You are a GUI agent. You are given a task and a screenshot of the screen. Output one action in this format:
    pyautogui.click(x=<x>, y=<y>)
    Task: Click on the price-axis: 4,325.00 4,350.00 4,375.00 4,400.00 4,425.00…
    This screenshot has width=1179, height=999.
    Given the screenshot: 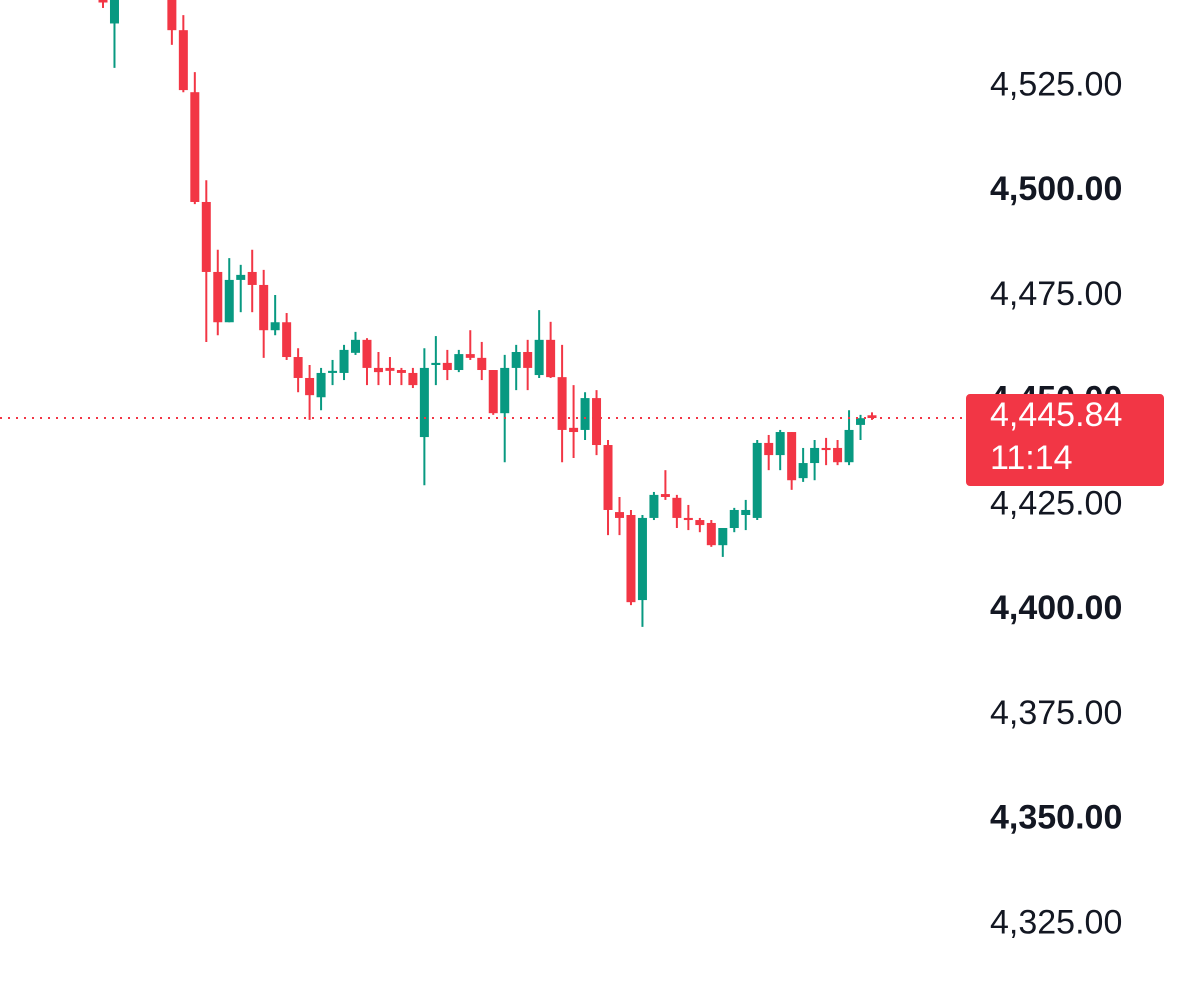 What is the action you would take?
    pyautogui.click(x=1056, y=503)
    